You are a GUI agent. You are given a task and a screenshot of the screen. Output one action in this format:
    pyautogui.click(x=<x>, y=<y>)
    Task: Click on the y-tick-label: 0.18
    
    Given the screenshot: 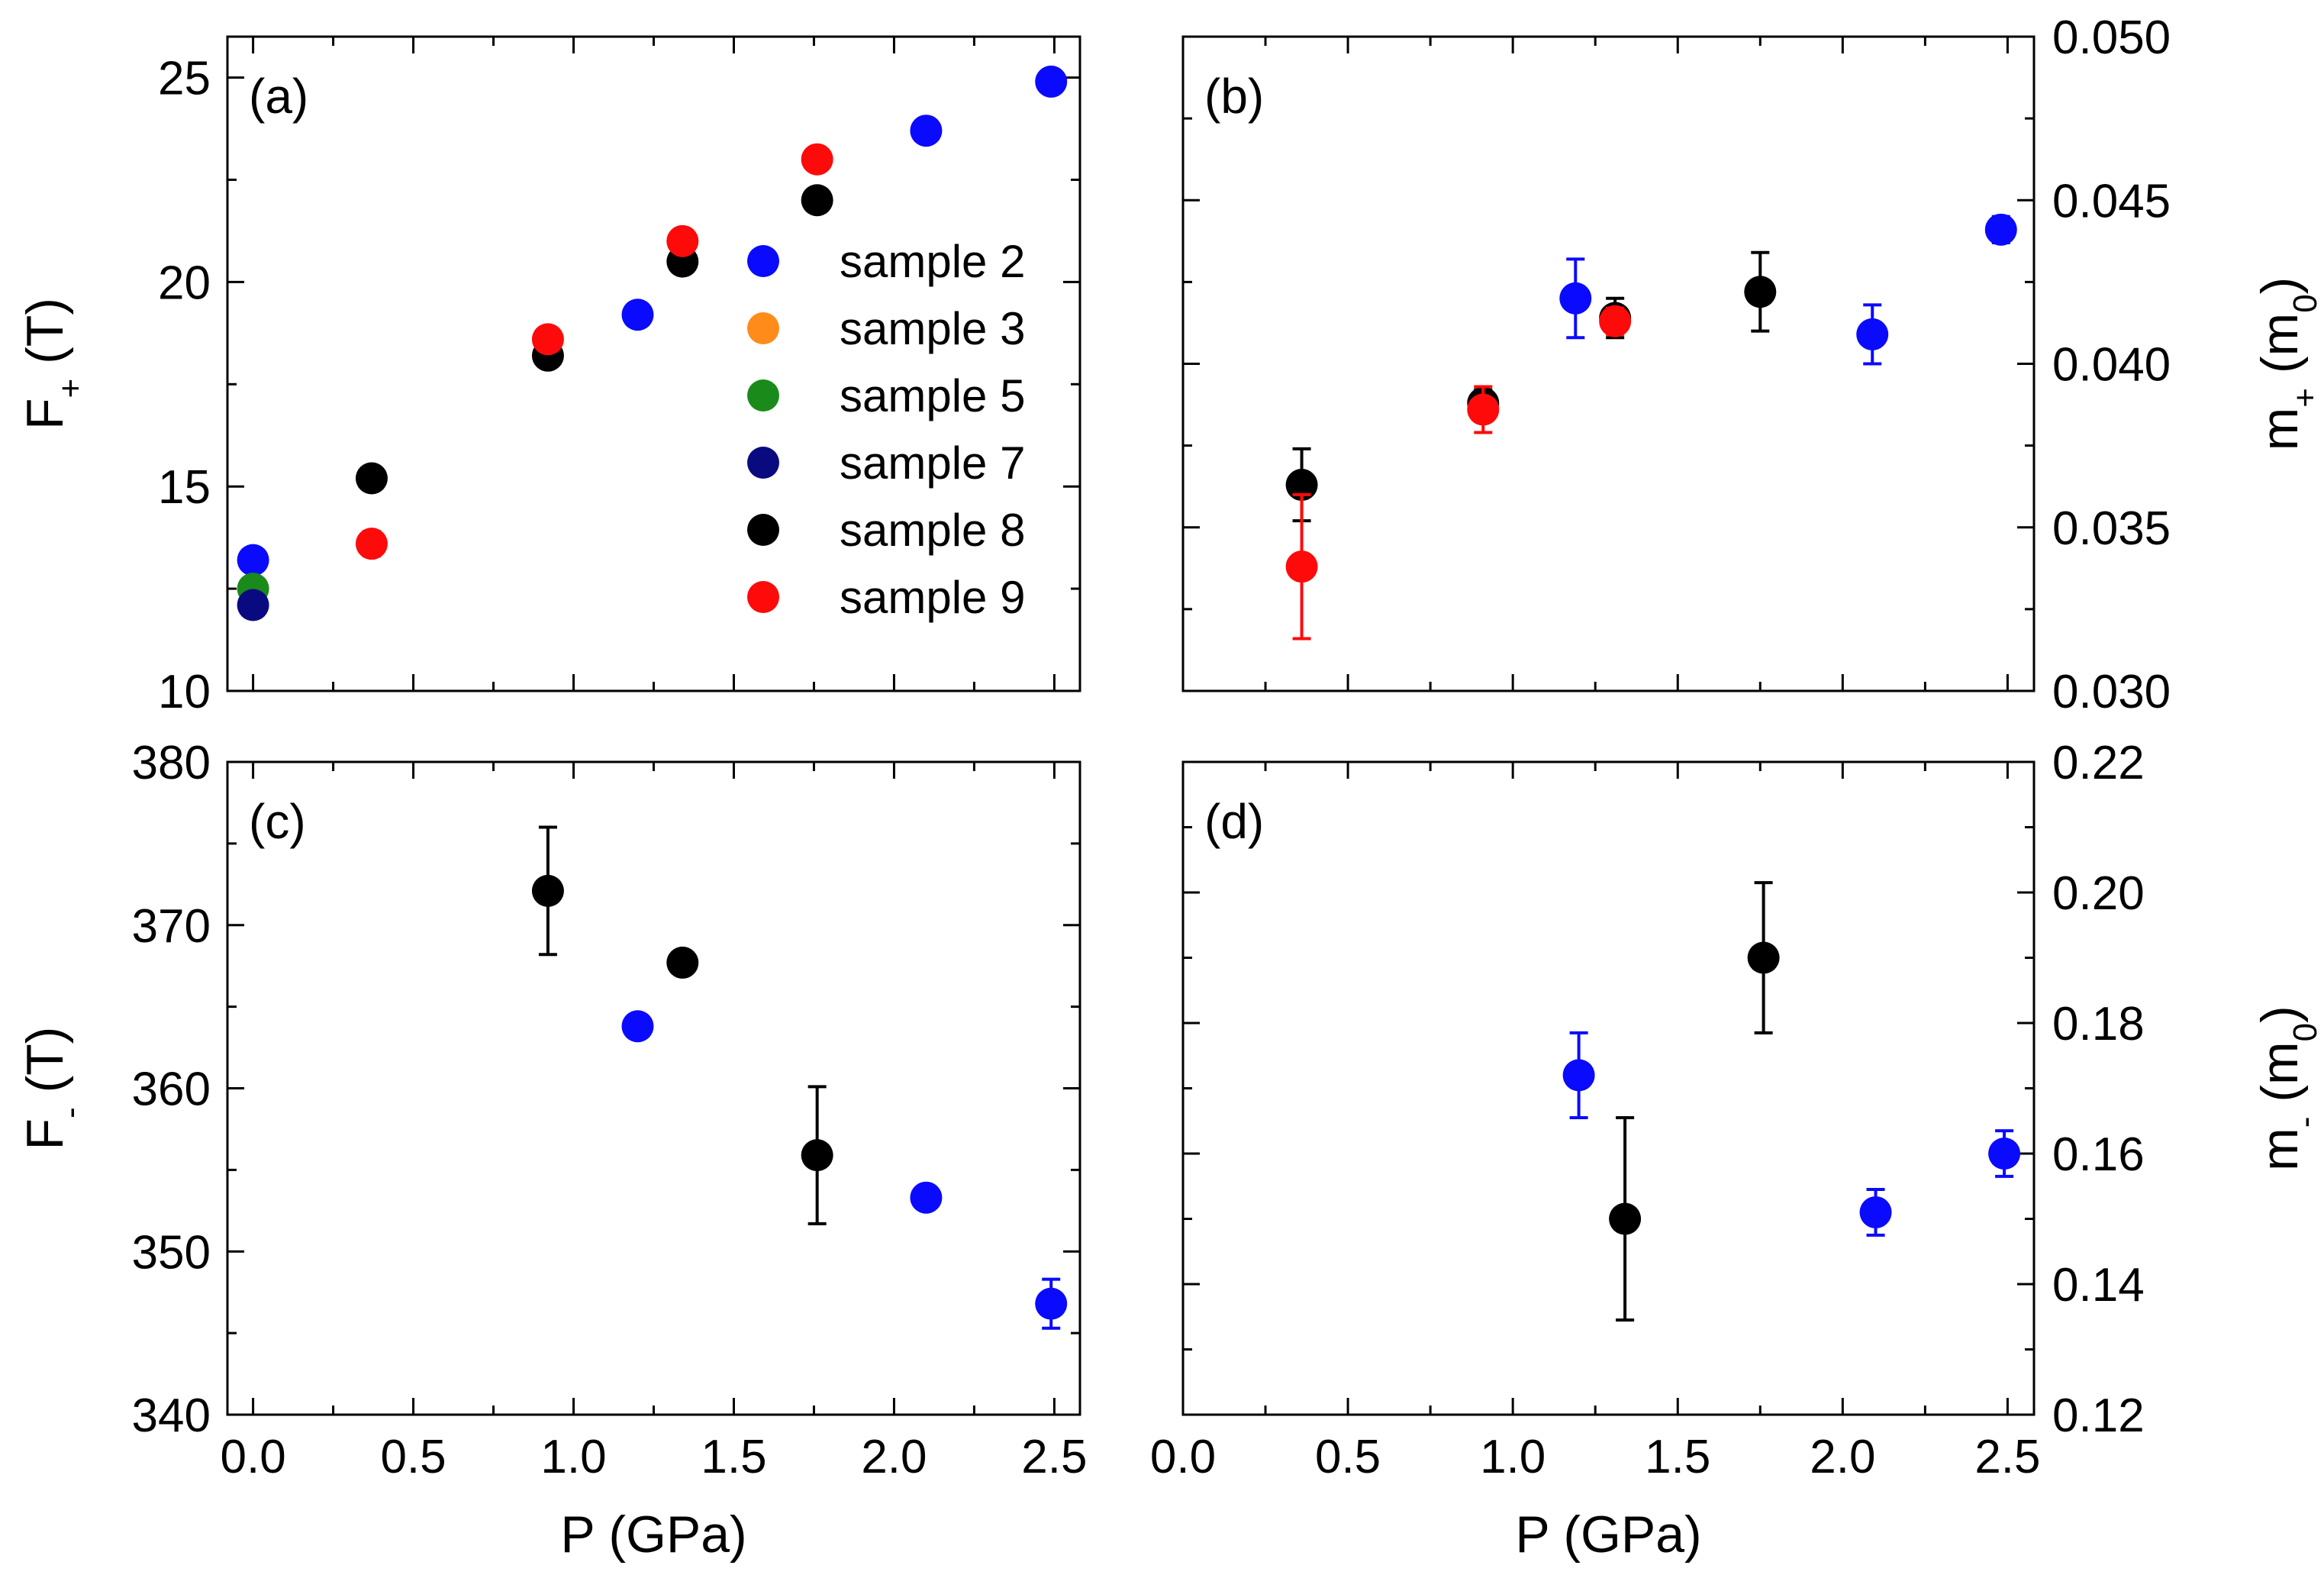 What is the action you would take?
    pyautogui.click(x=2098, y=1024)
    